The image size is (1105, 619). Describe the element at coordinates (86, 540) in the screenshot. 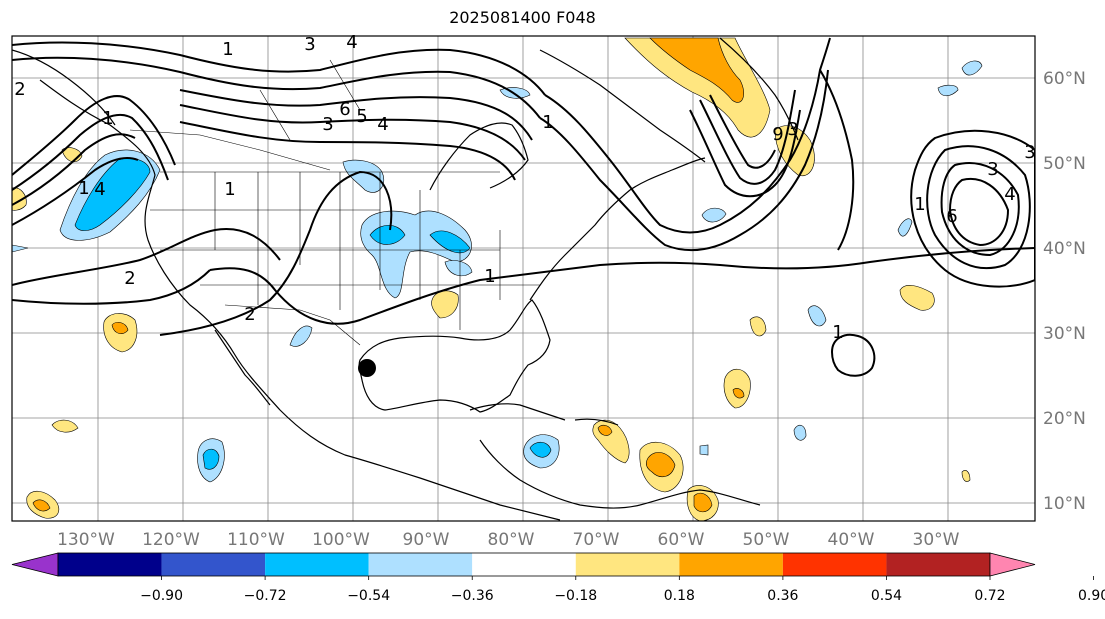

I see `lon-label: 130°W` at that location.